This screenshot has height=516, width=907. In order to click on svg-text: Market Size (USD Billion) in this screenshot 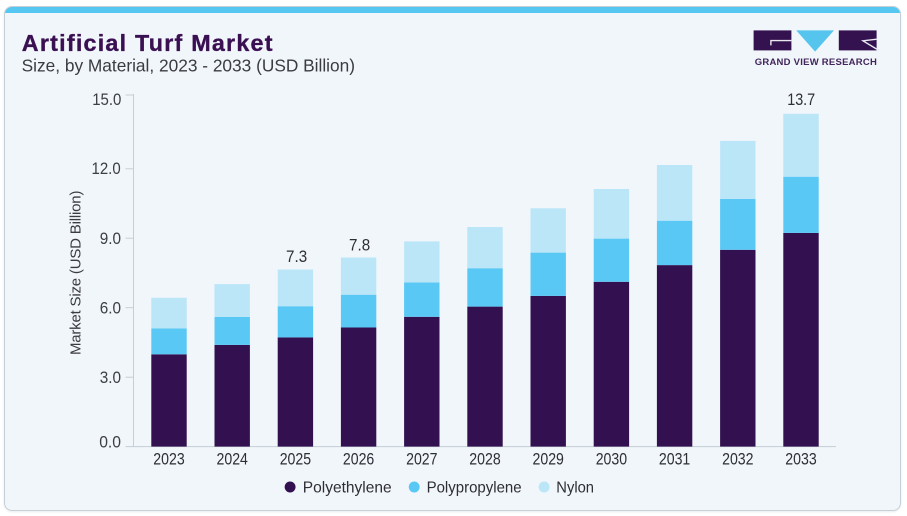, I will do `click(76, 273)`.